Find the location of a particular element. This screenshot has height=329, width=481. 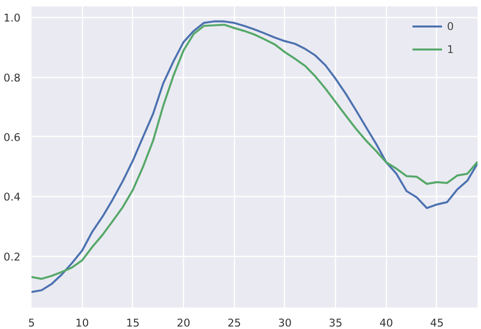

x-tick-label: 35 is located at coordinates (335, 322).